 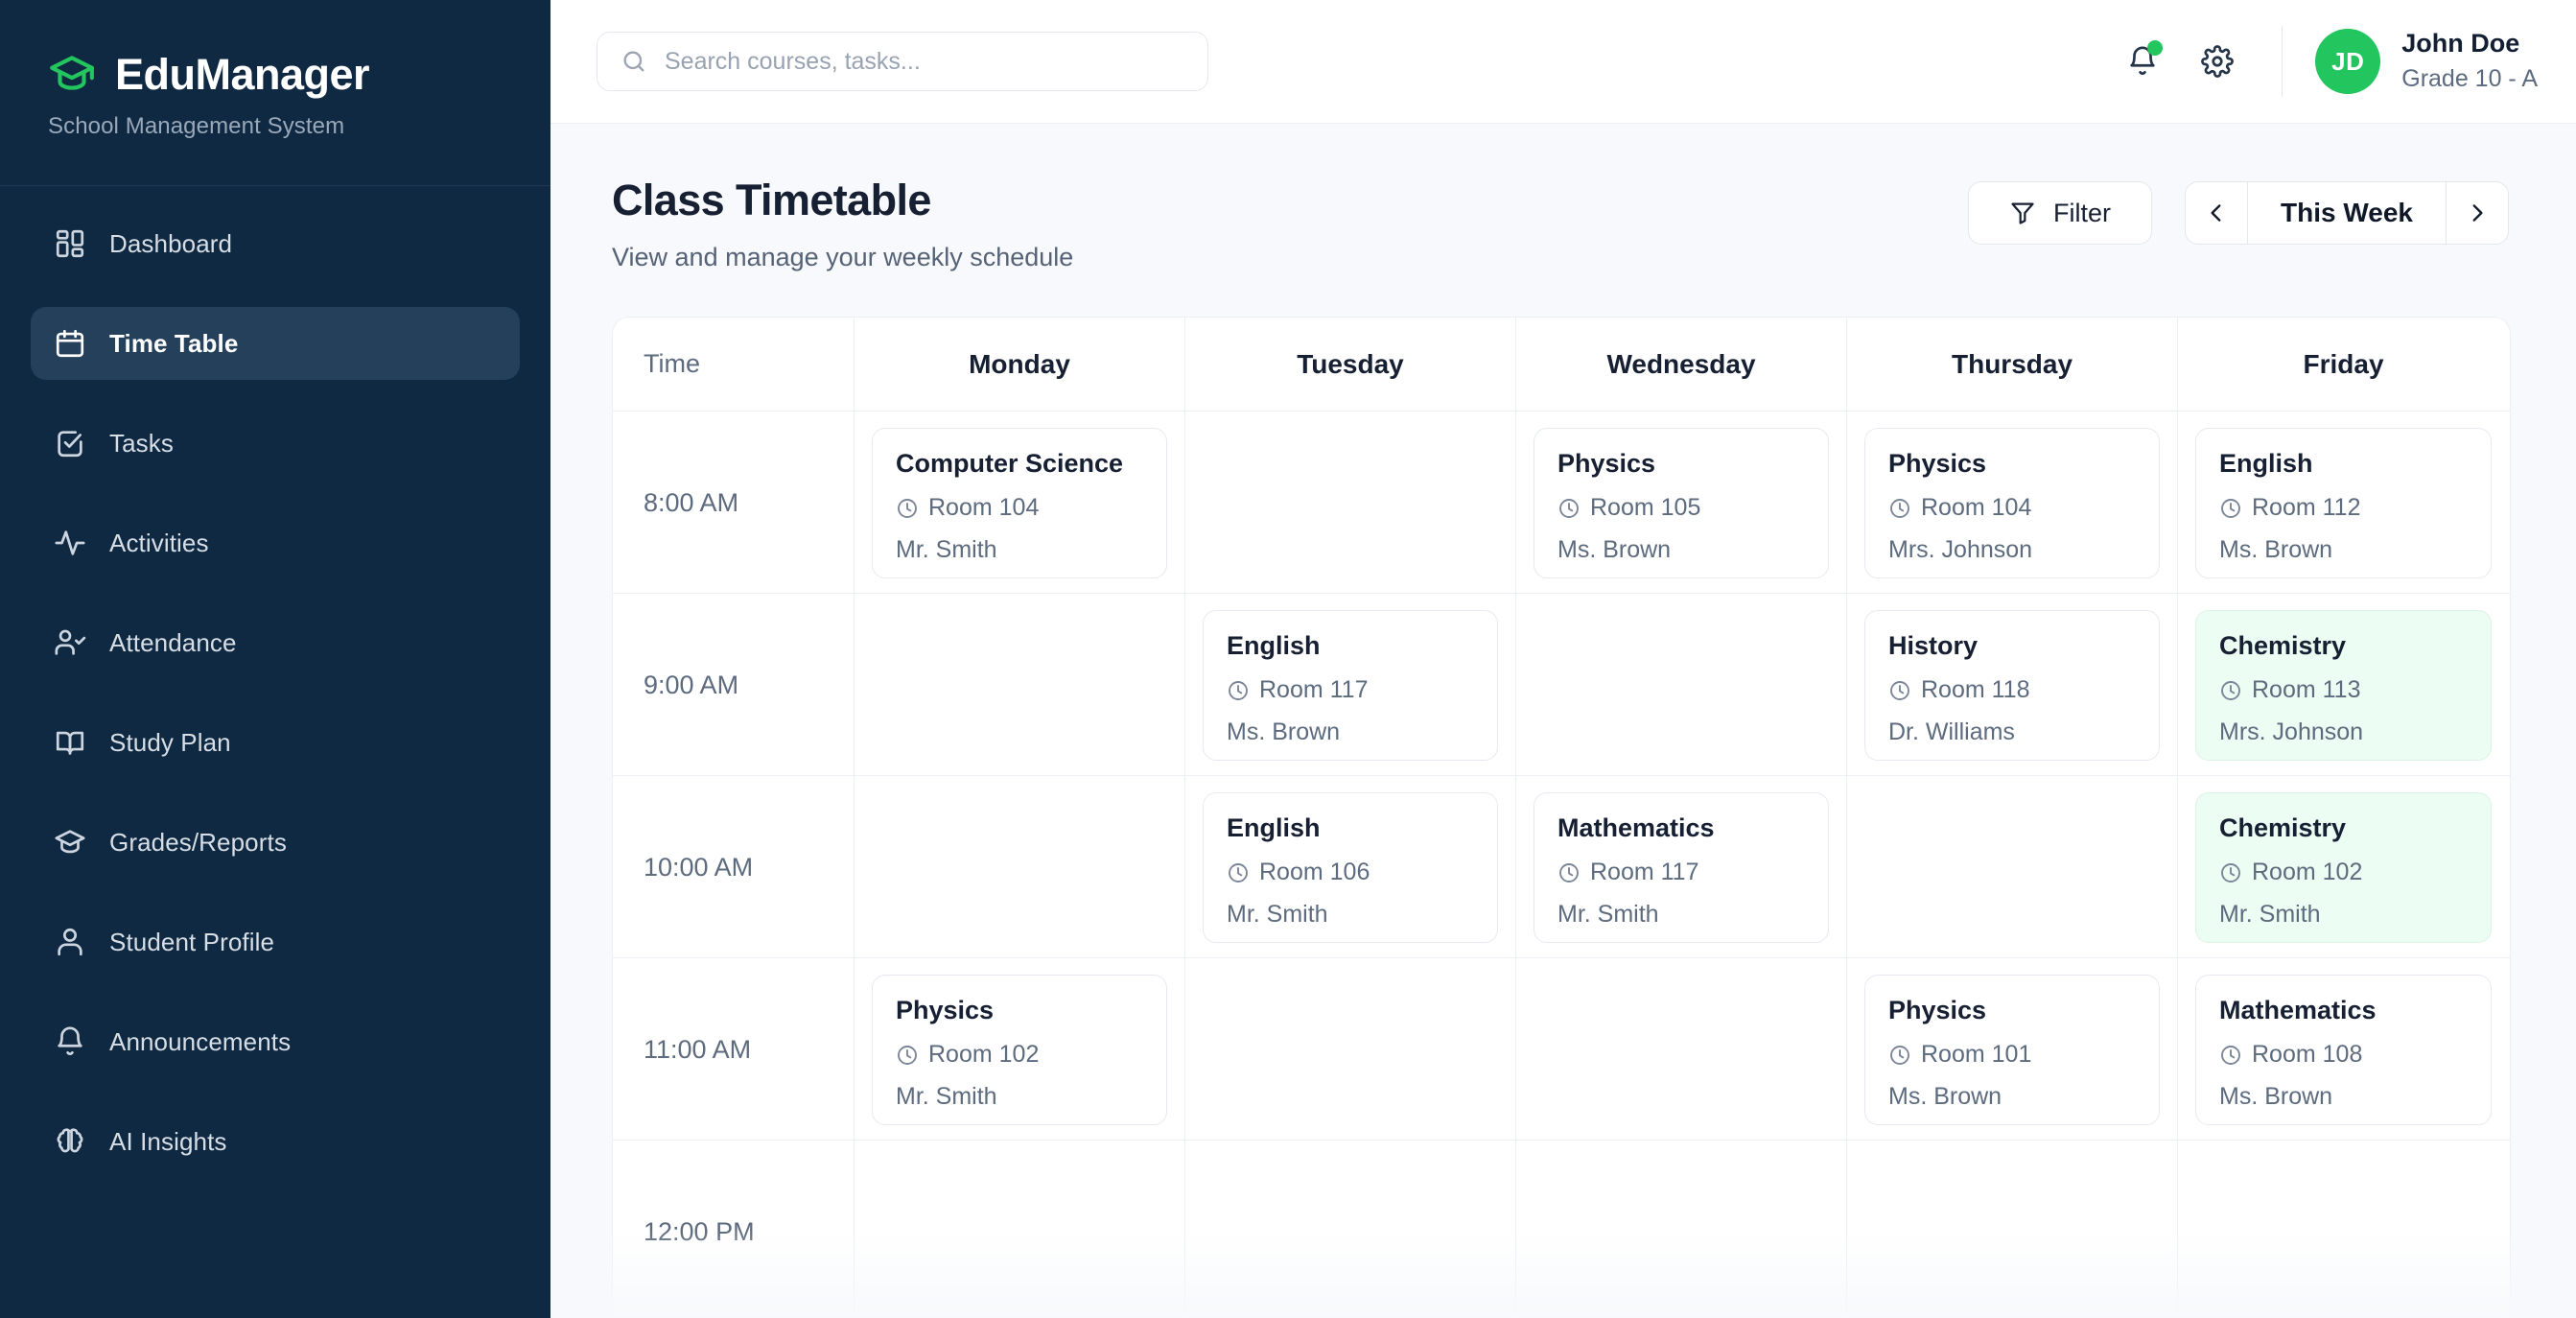 I want to click on timetable-cell: Computer Science Room 104 Mr. Smith, so click(x=1020, y=503).